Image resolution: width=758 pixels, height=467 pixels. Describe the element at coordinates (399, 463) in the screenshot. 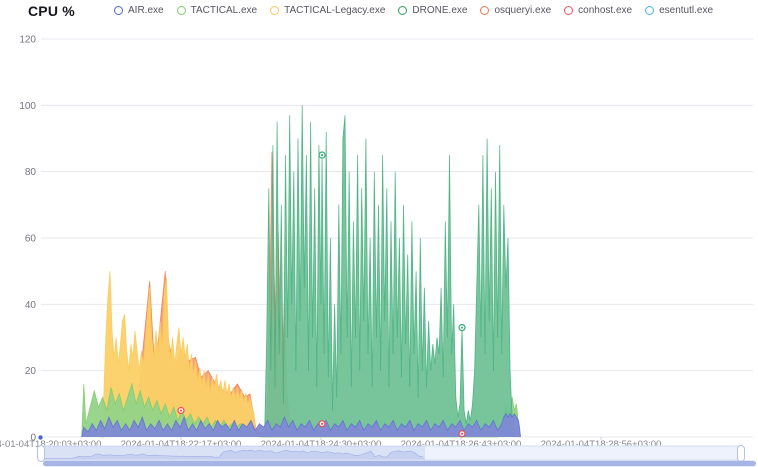

I see `horizontal-scrollbar-thumb` at that location.